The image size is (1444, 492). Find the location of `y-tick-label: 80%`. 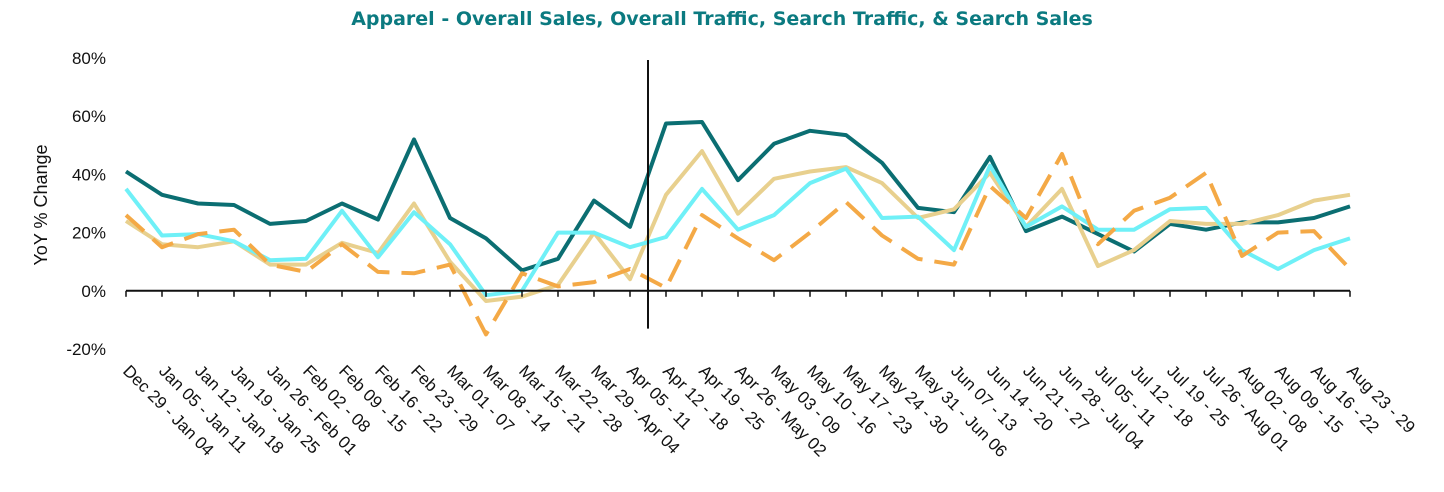

y-tick-label: 80% is located at coordinates (89, 58).